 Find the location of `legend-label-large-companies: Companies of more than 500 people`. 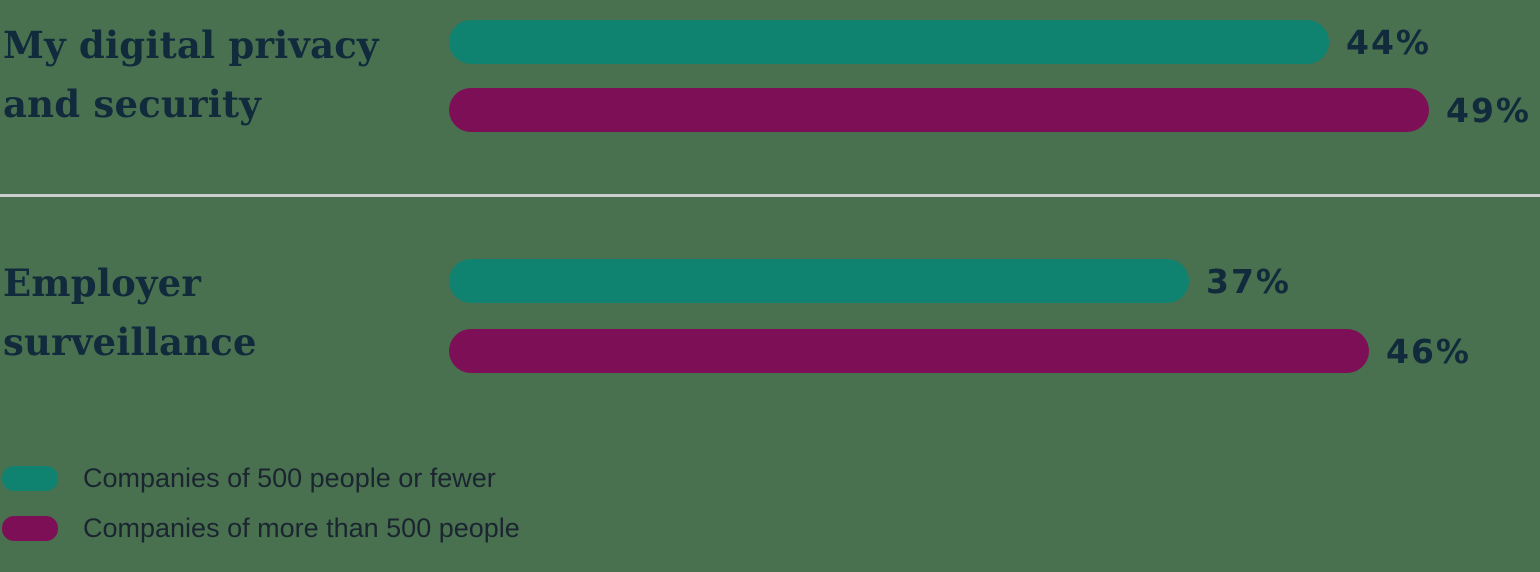

legend-label-large-companies: Companies of more than 500 people is located at coordinates (301, 527).